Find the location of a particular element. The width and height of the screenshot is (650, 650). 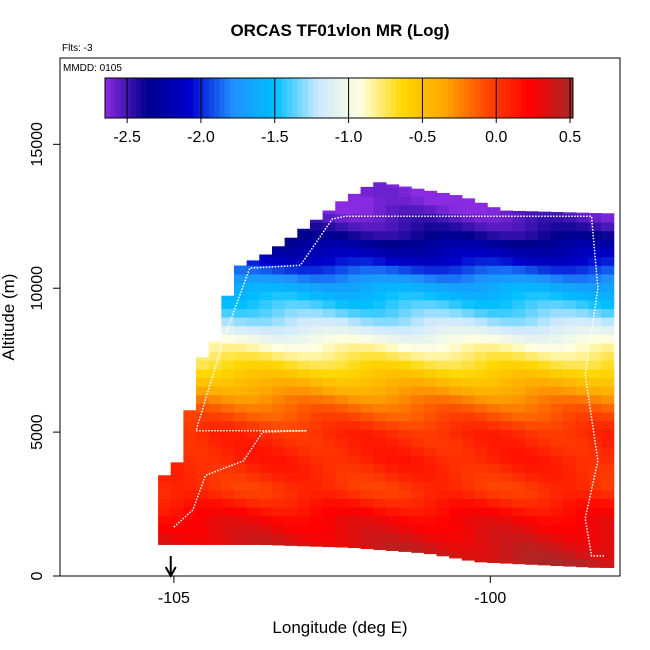

x-axis-label: Longitude (deg E) is located at coordinates (339, 627).